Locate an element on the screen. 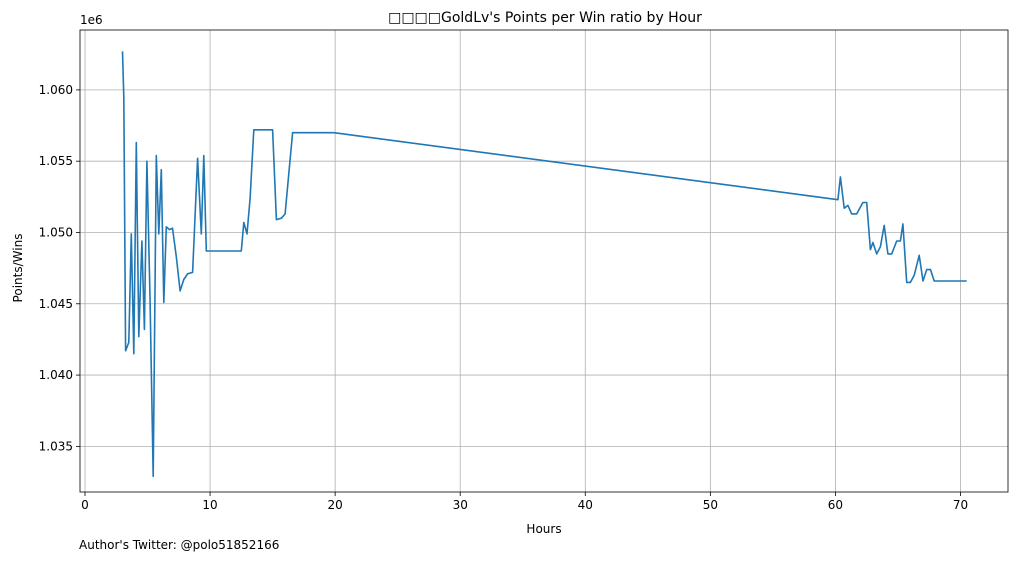  x-axis: 0 10 20 30 40 50 60 70 is located at coordinates (524, 502).